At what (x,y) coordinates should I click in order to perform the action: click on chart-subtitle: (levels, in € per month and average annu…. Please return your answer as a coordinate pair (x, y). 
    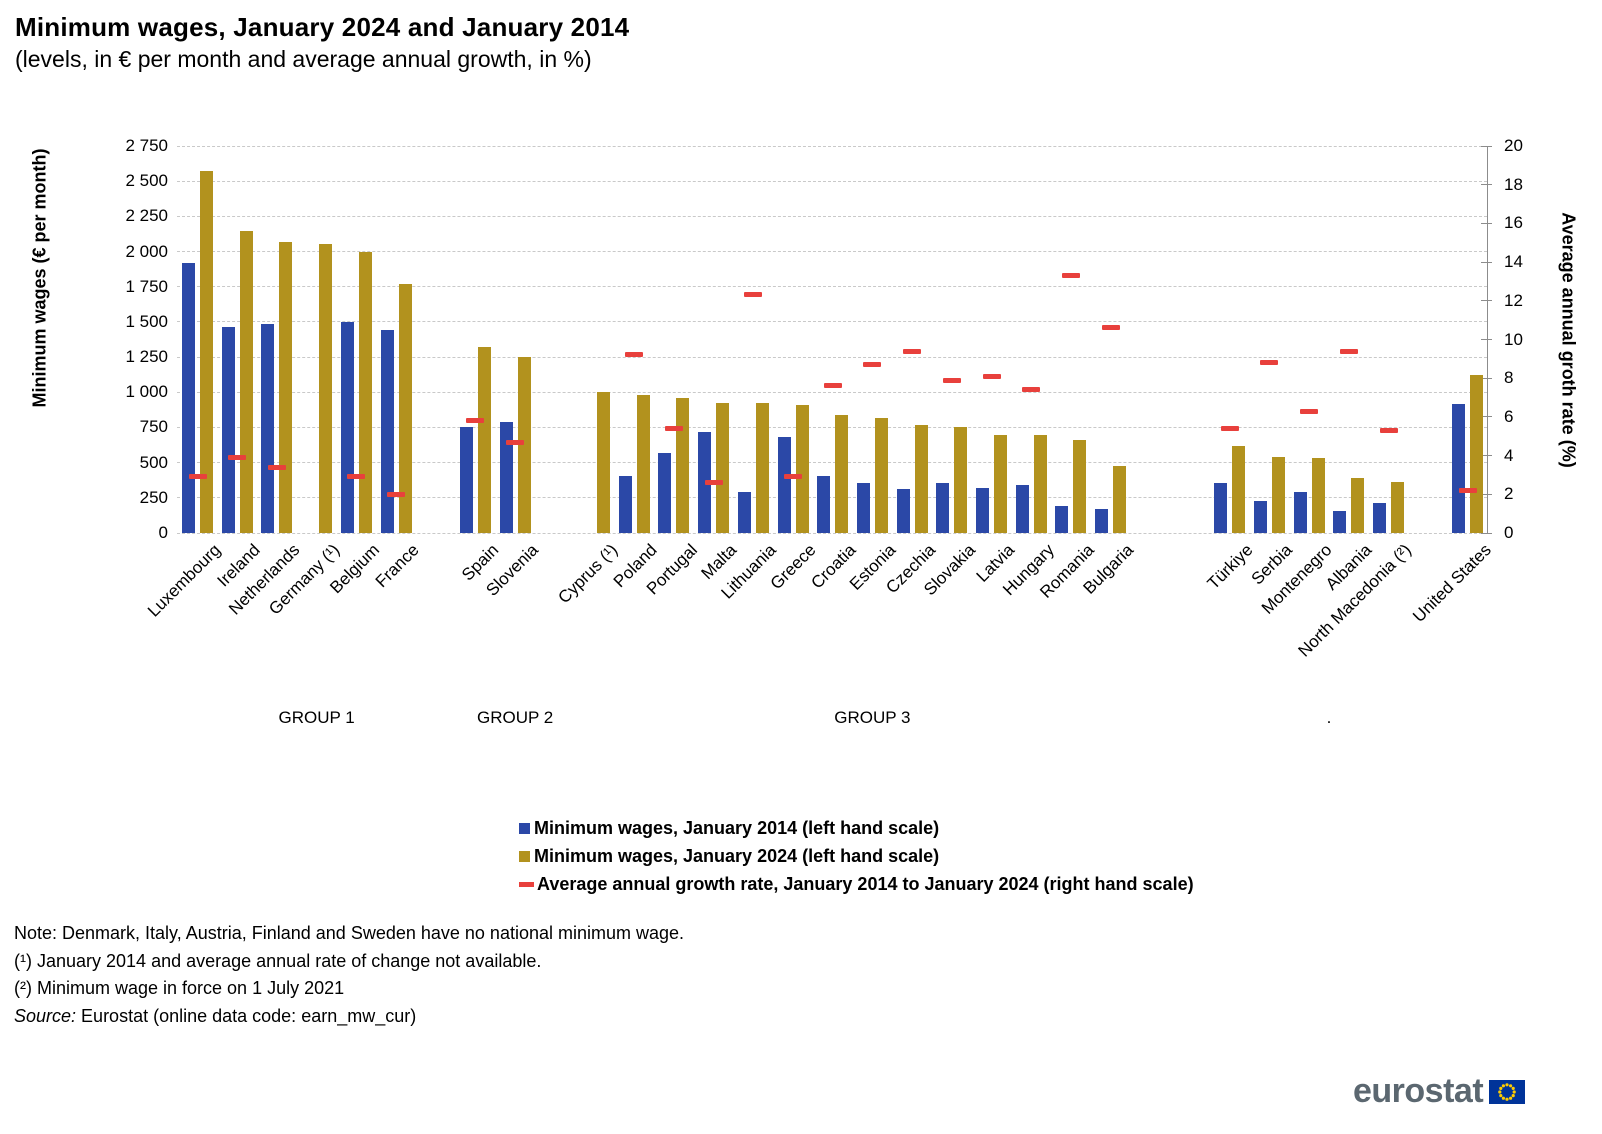
    Looking at the image, I should click on (303, 59).